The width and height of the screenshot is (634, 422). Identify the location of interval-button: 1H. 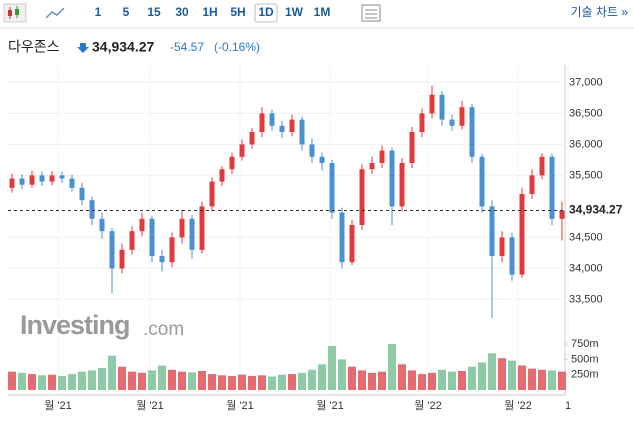
(209, 12).